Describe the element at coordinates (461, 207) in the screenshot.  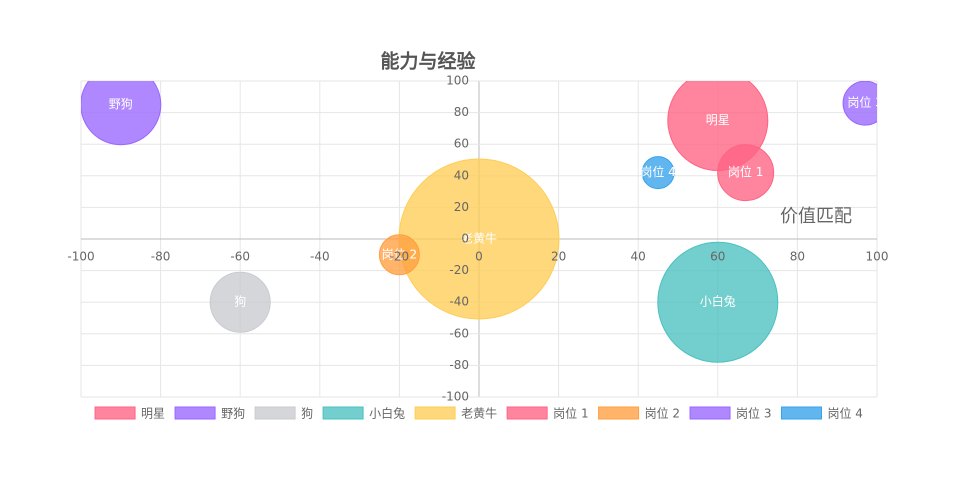
I see `y-tick-label: 20` at that location.